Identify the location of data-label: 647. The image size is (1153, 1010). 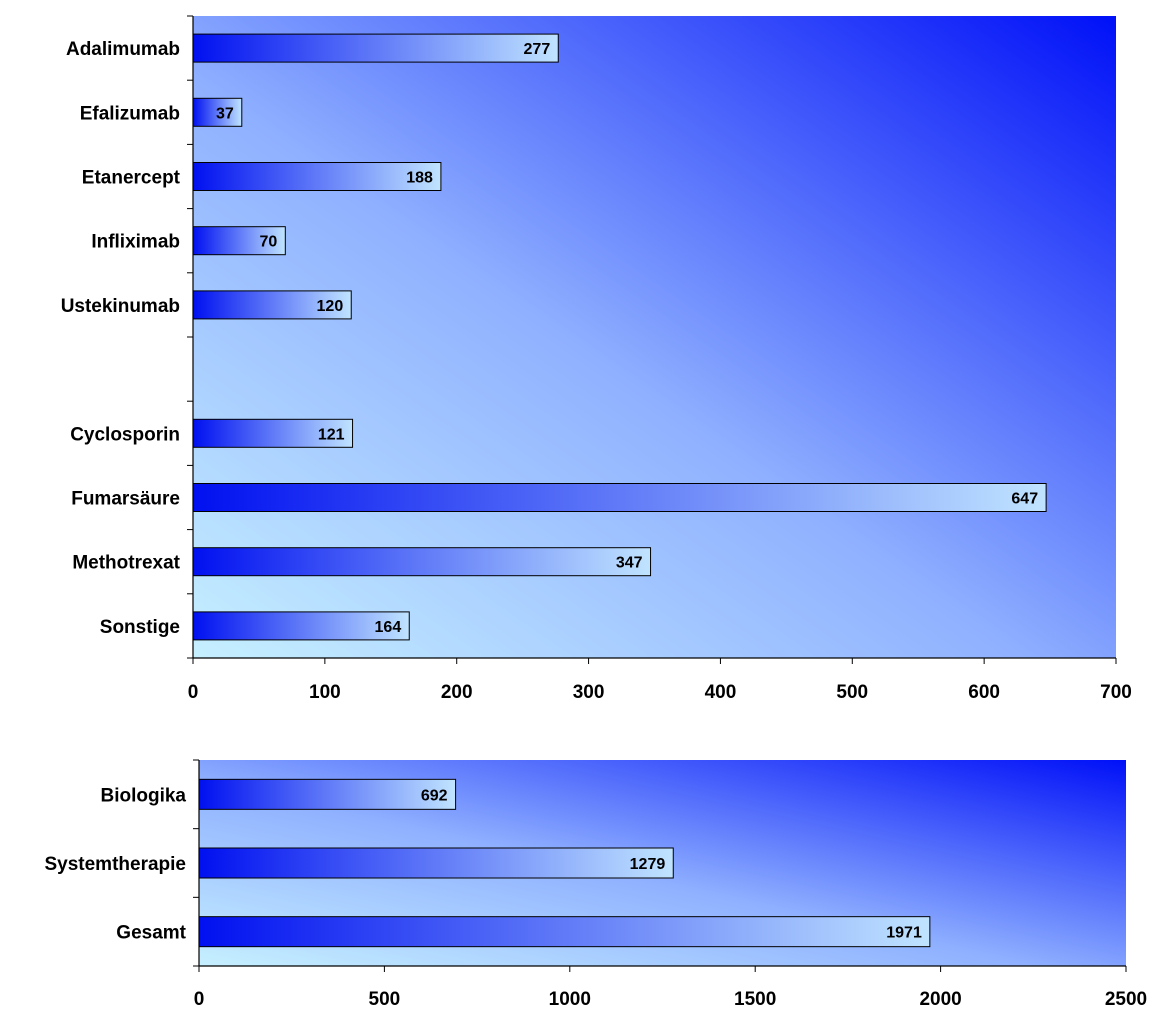
(1024, 499).